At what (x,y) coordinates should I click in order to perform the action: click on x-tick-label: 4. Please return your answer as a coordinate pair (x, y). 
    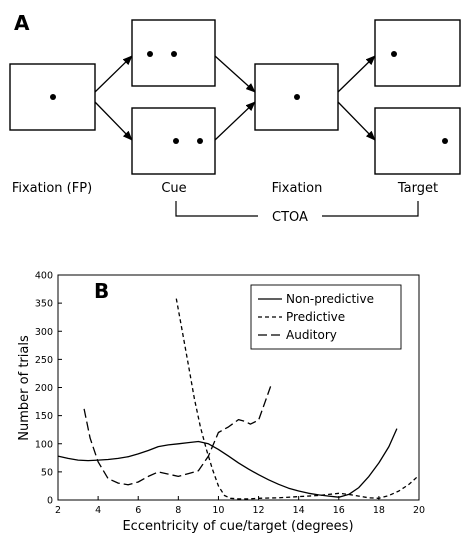
    Looking at the image, I should click on (98, 510).